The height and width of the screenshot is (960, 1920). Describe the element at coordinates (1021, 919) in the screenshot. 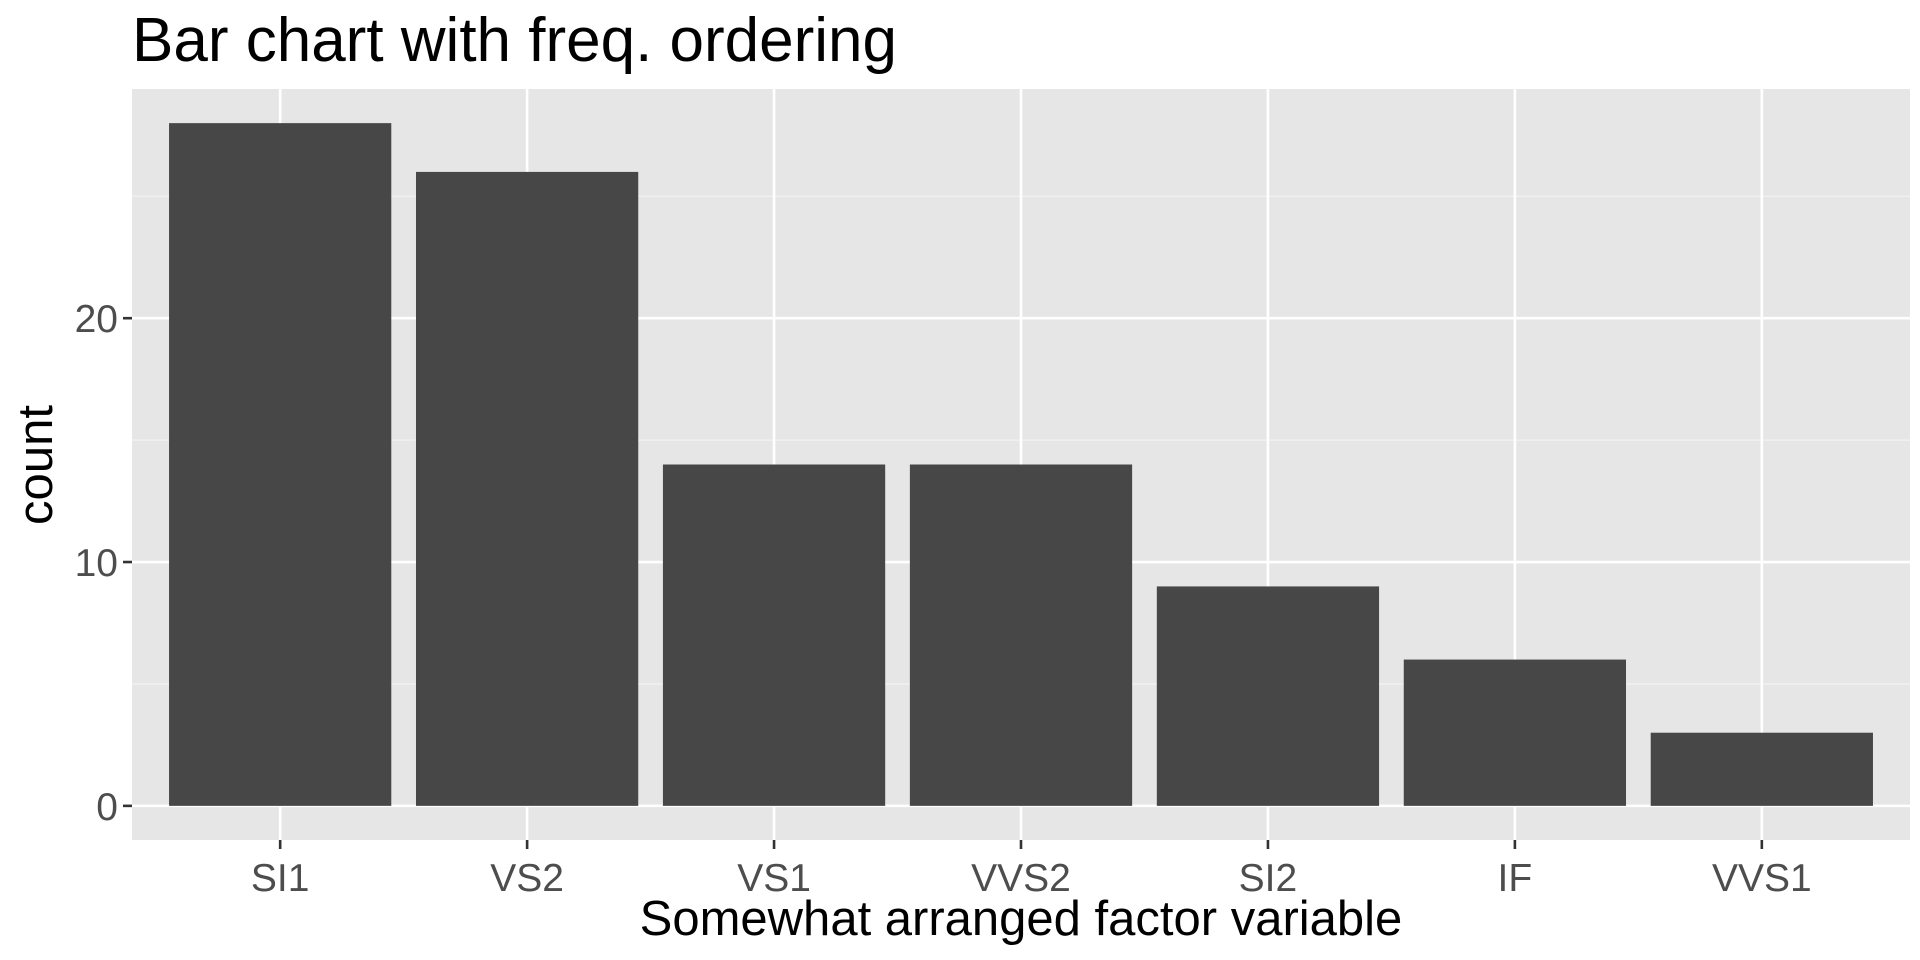

I see `x-axis-title: Somewhat arranged factor variable` at that location.